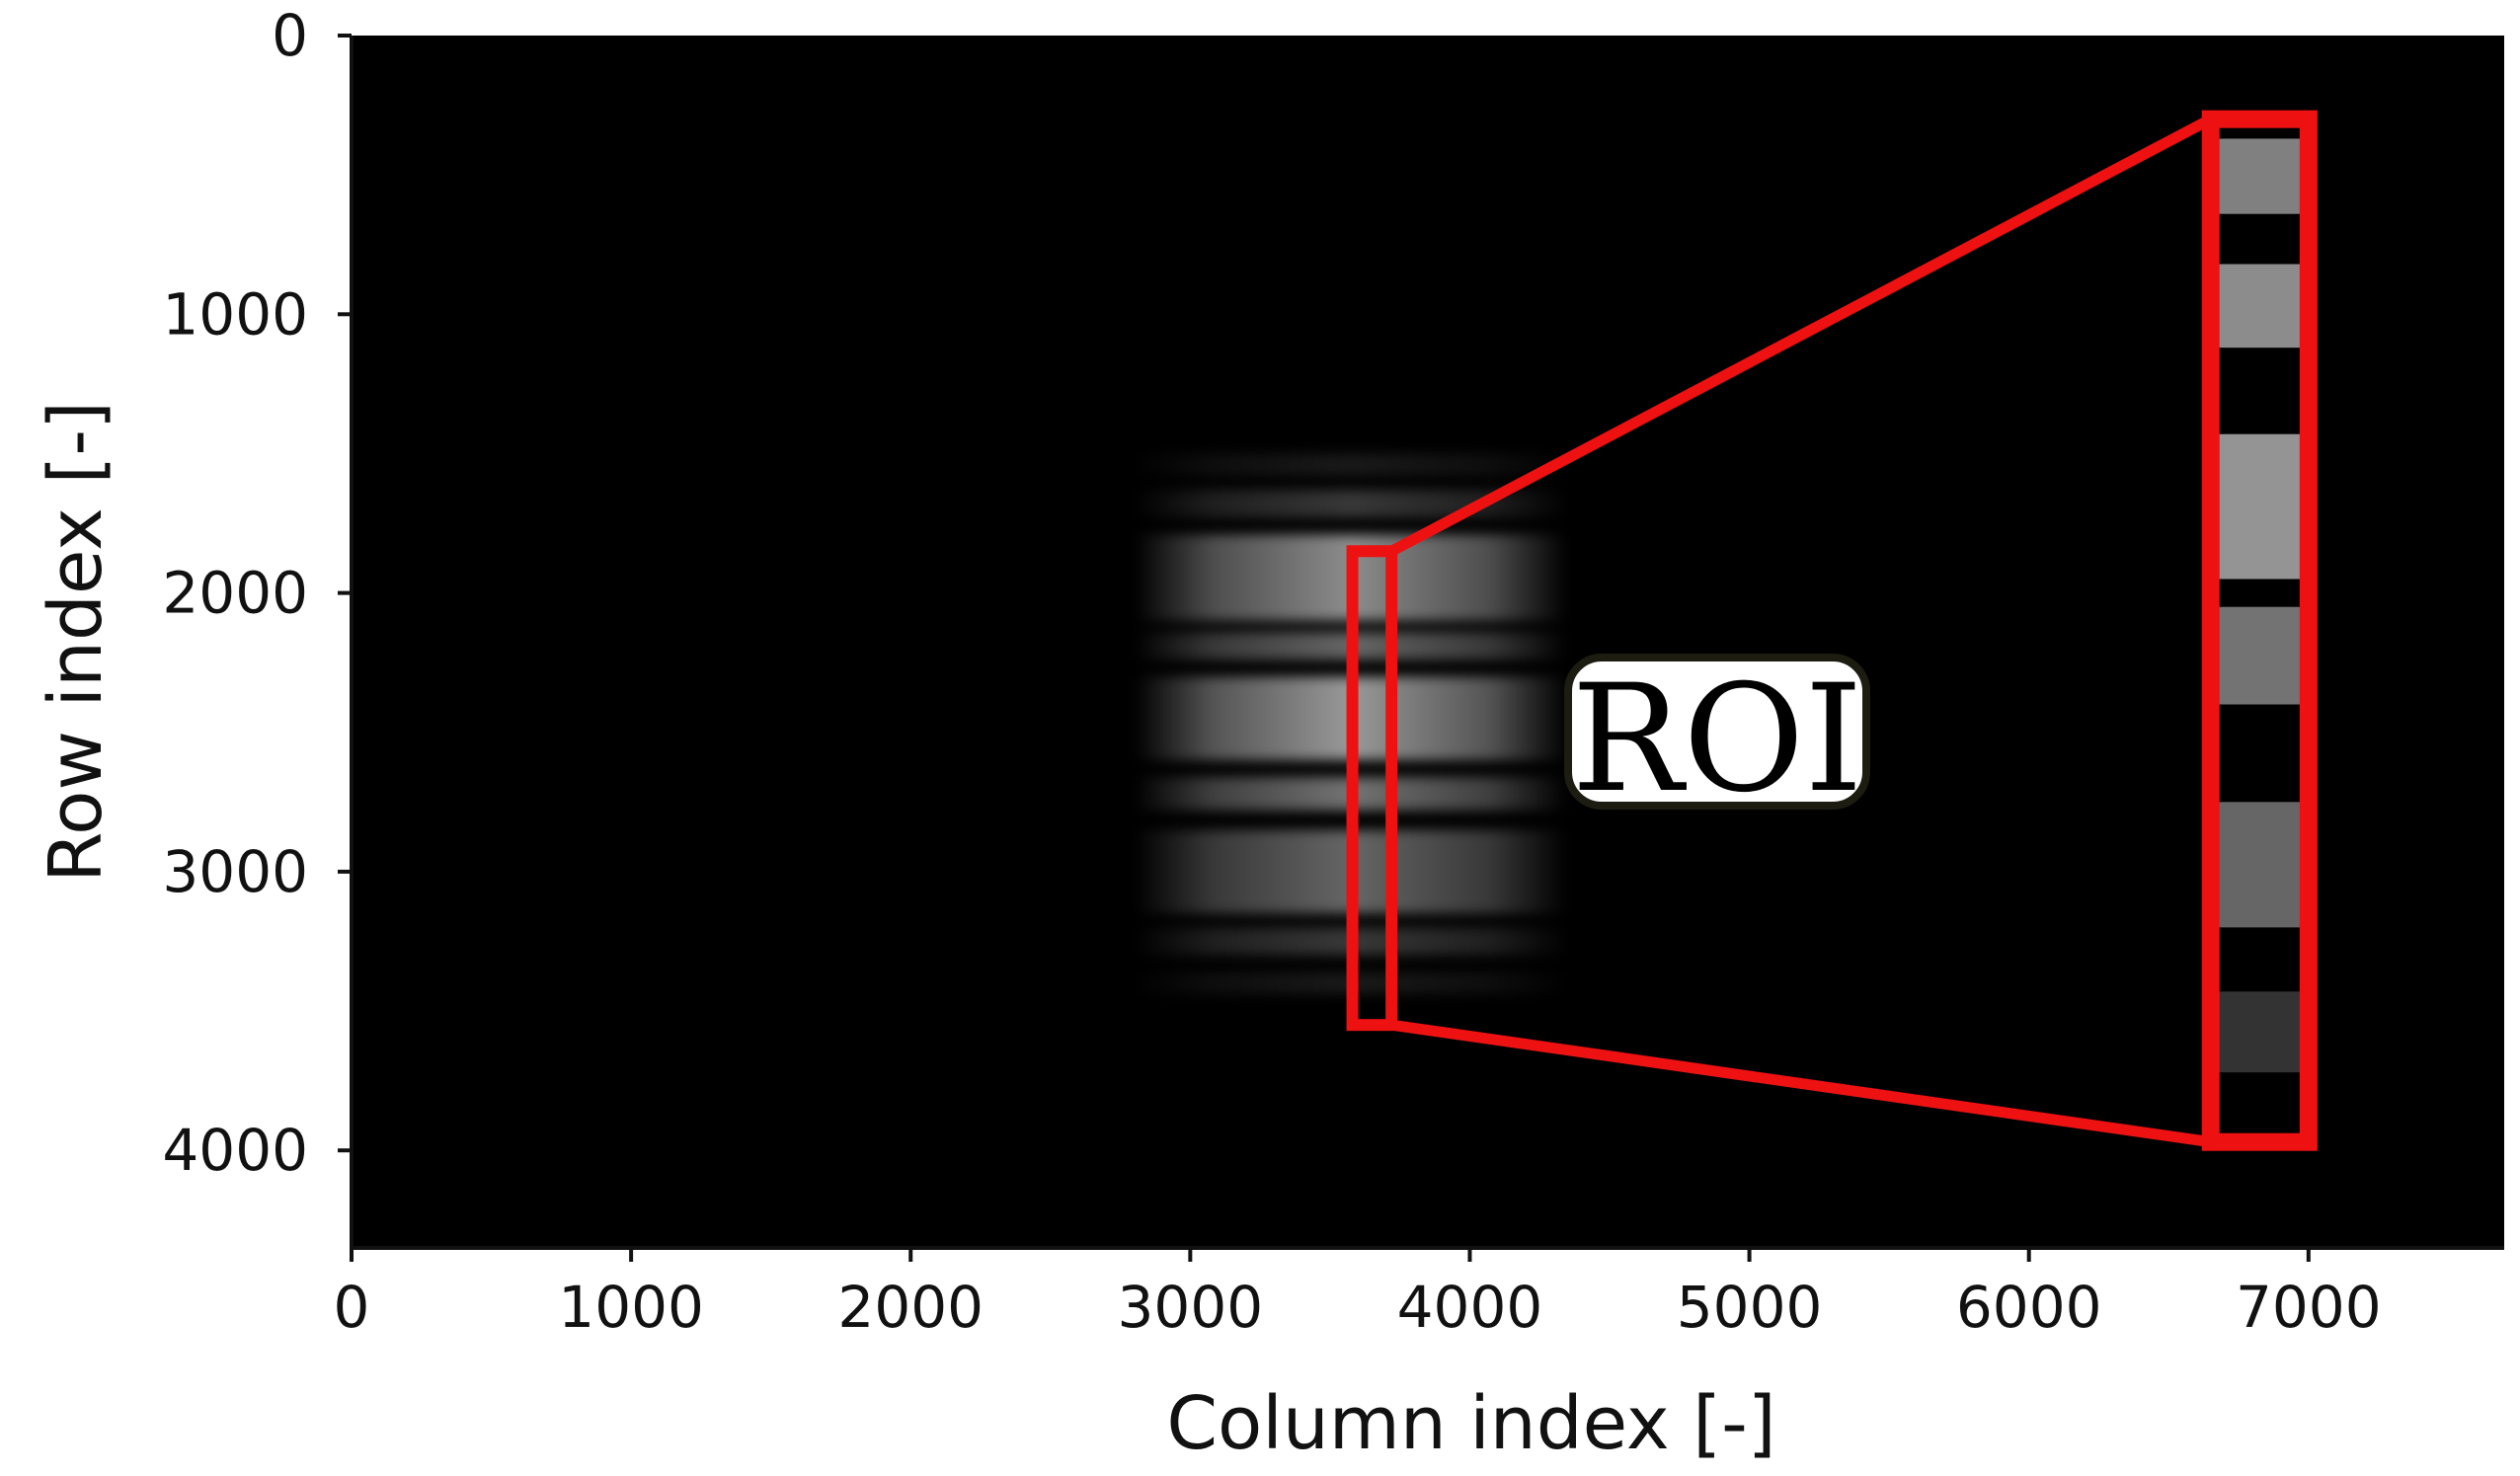  I want to click on y-axis-label: Row index [-], so click(76, 642).